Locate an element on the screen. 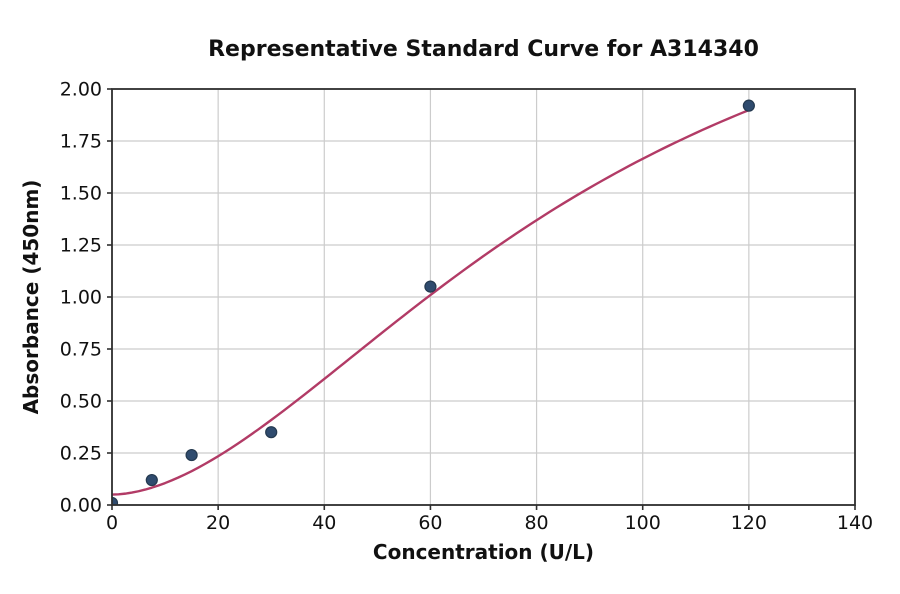 The image size is (900, 594). y-tick-label: 0.75 is located at coordinates (81, 350).